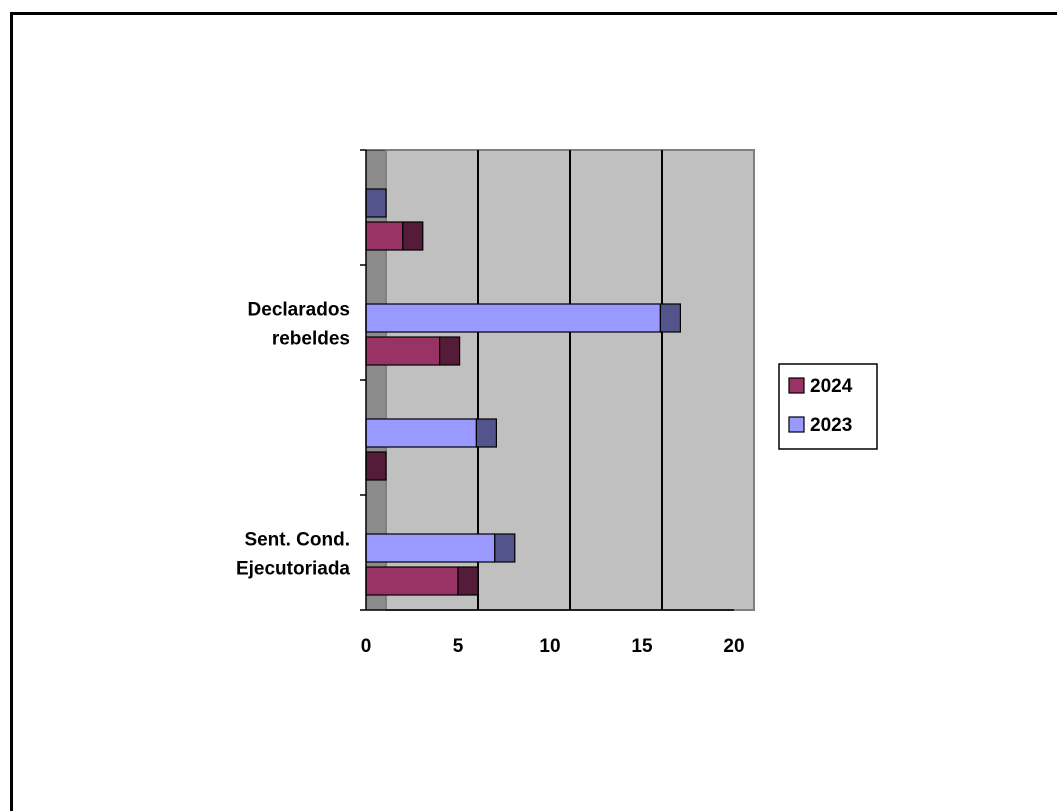  What do you see at coordinates (311, 339) in the screenshot?
I see `y-category-label: rebeldes` at bounding box center [311, 339].